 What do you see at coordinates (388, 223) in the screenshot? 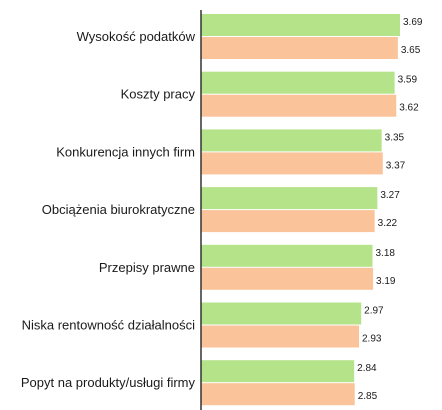
I see `data-label-series2-4: 3.22` at bounding box center [388, 223].